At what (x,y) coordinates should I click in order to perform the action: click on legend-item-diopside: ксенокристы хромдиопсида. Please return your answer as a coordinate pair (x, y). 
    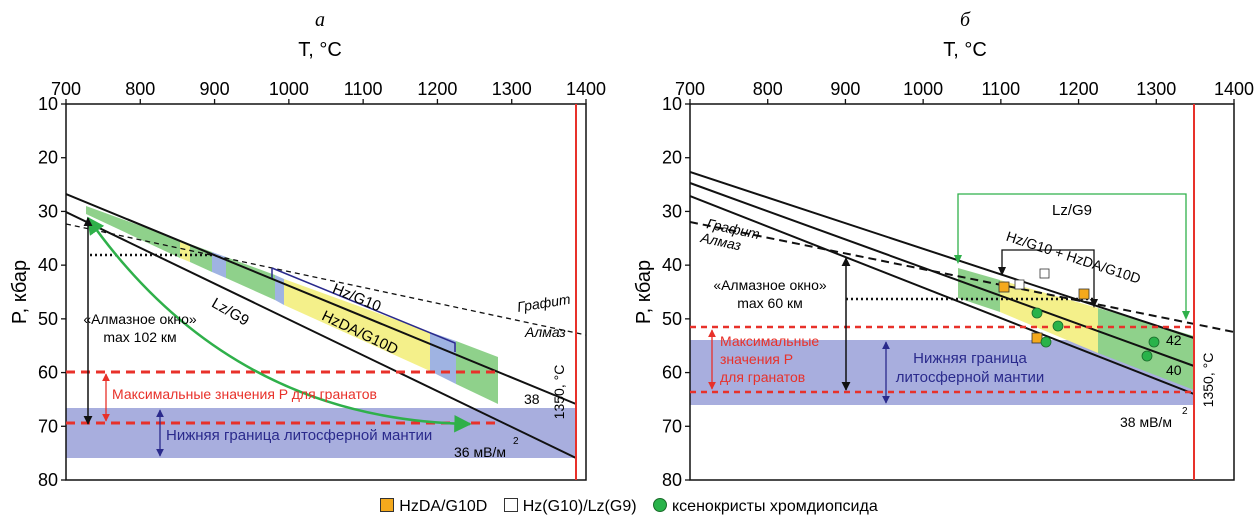
    Looking at the image, I should click on (765, 507).